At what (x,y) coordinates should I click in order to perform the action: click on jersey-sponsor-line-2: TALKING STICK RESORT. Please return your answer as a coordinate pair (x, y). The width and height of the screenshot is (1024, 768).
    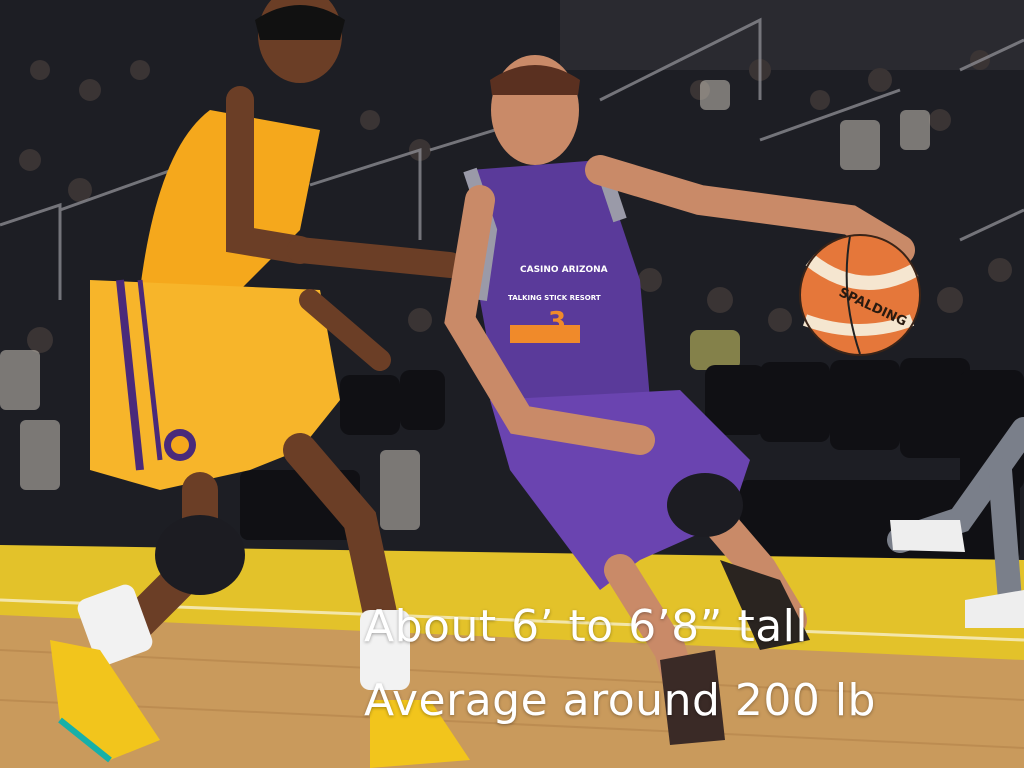
    Looking at the image, I should click on (554, 298).